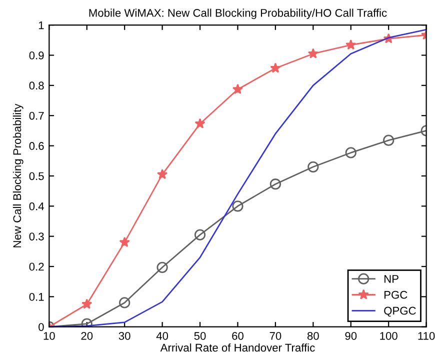 This screenshot has height=358, width=435. Describe the element at coordinates (313, 336) in the screenshot. I see `x-tick-label: 80` at that location.